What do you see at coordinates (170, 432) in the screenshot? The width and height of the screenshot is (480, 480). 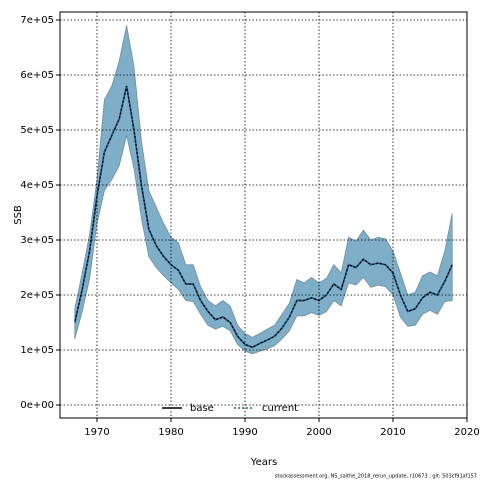 I see `x-tick-label: 1980` at bounding box center [170, 432].